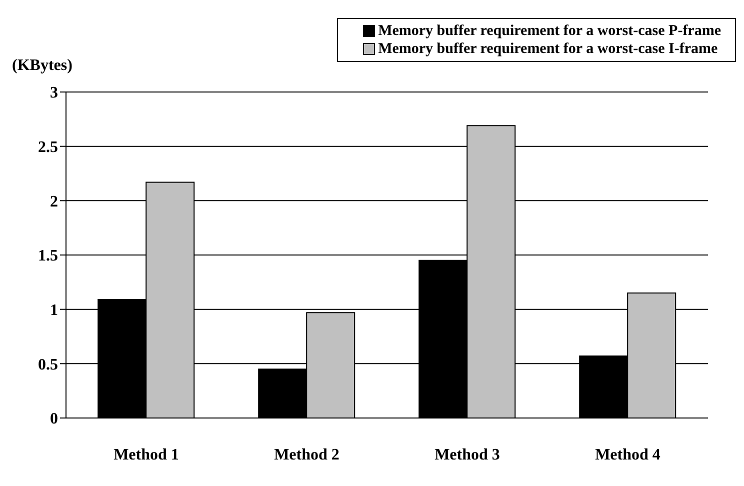  I want to click on y-tick-label: 1.5, so click(48, 256).